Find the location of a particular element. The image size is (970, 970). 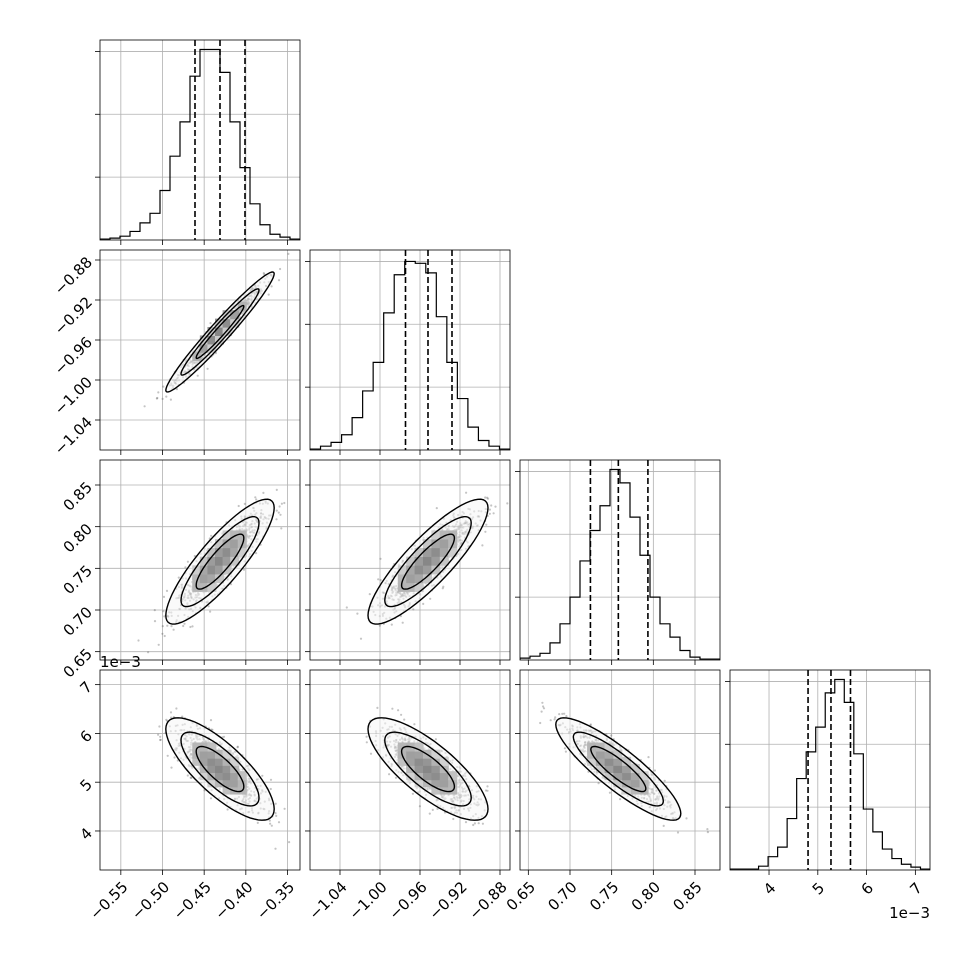

y-tick-label: 6 is located at coordinates (86, 736).